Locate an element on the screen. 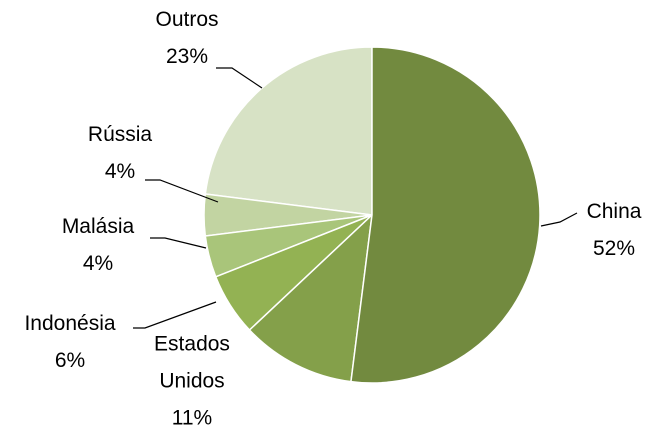  category-label: Malásia is located at coordinates (98, 226).